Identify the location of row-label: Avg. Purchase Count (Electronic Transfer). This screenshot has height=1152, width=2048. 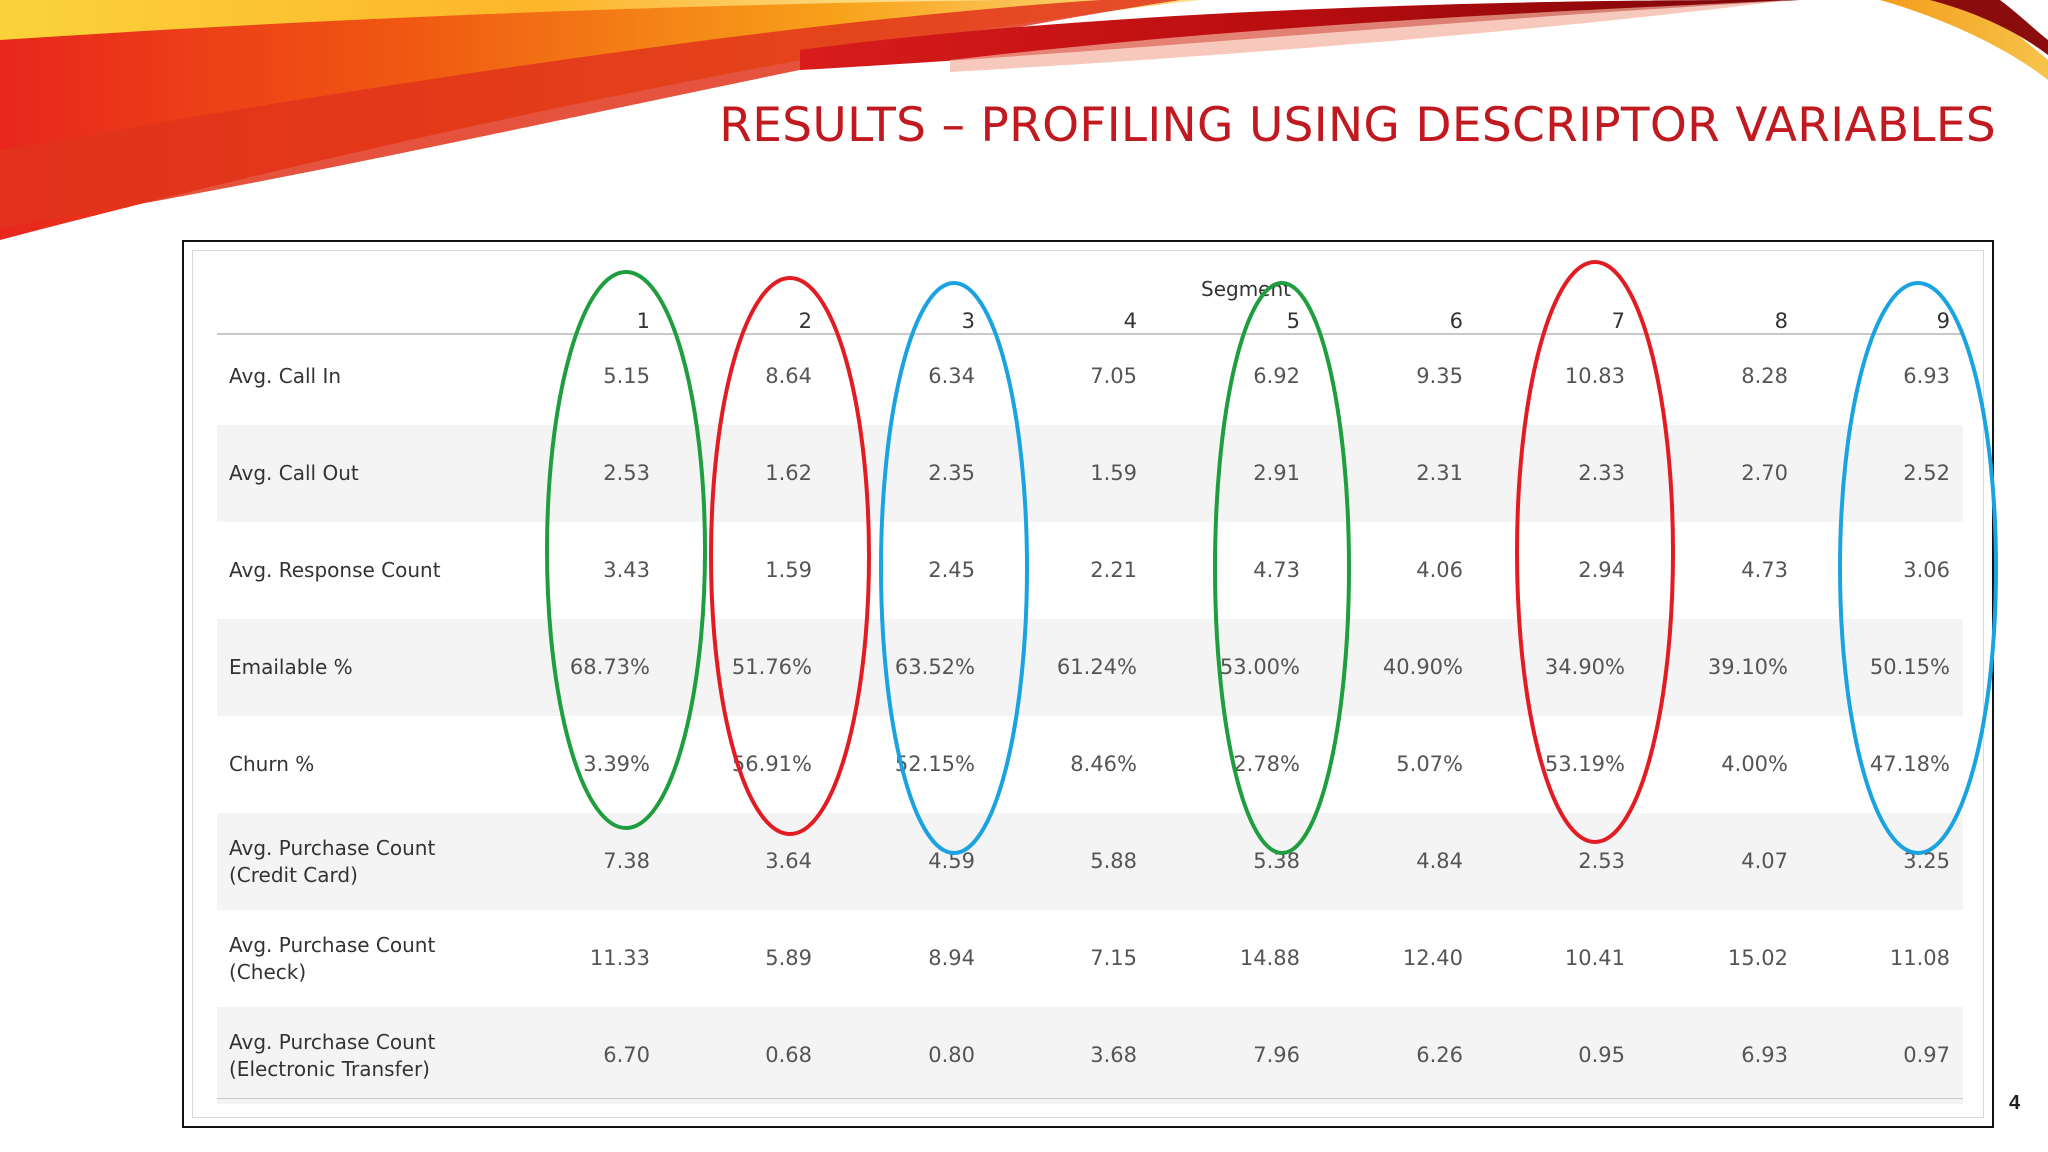
(332, 1056).